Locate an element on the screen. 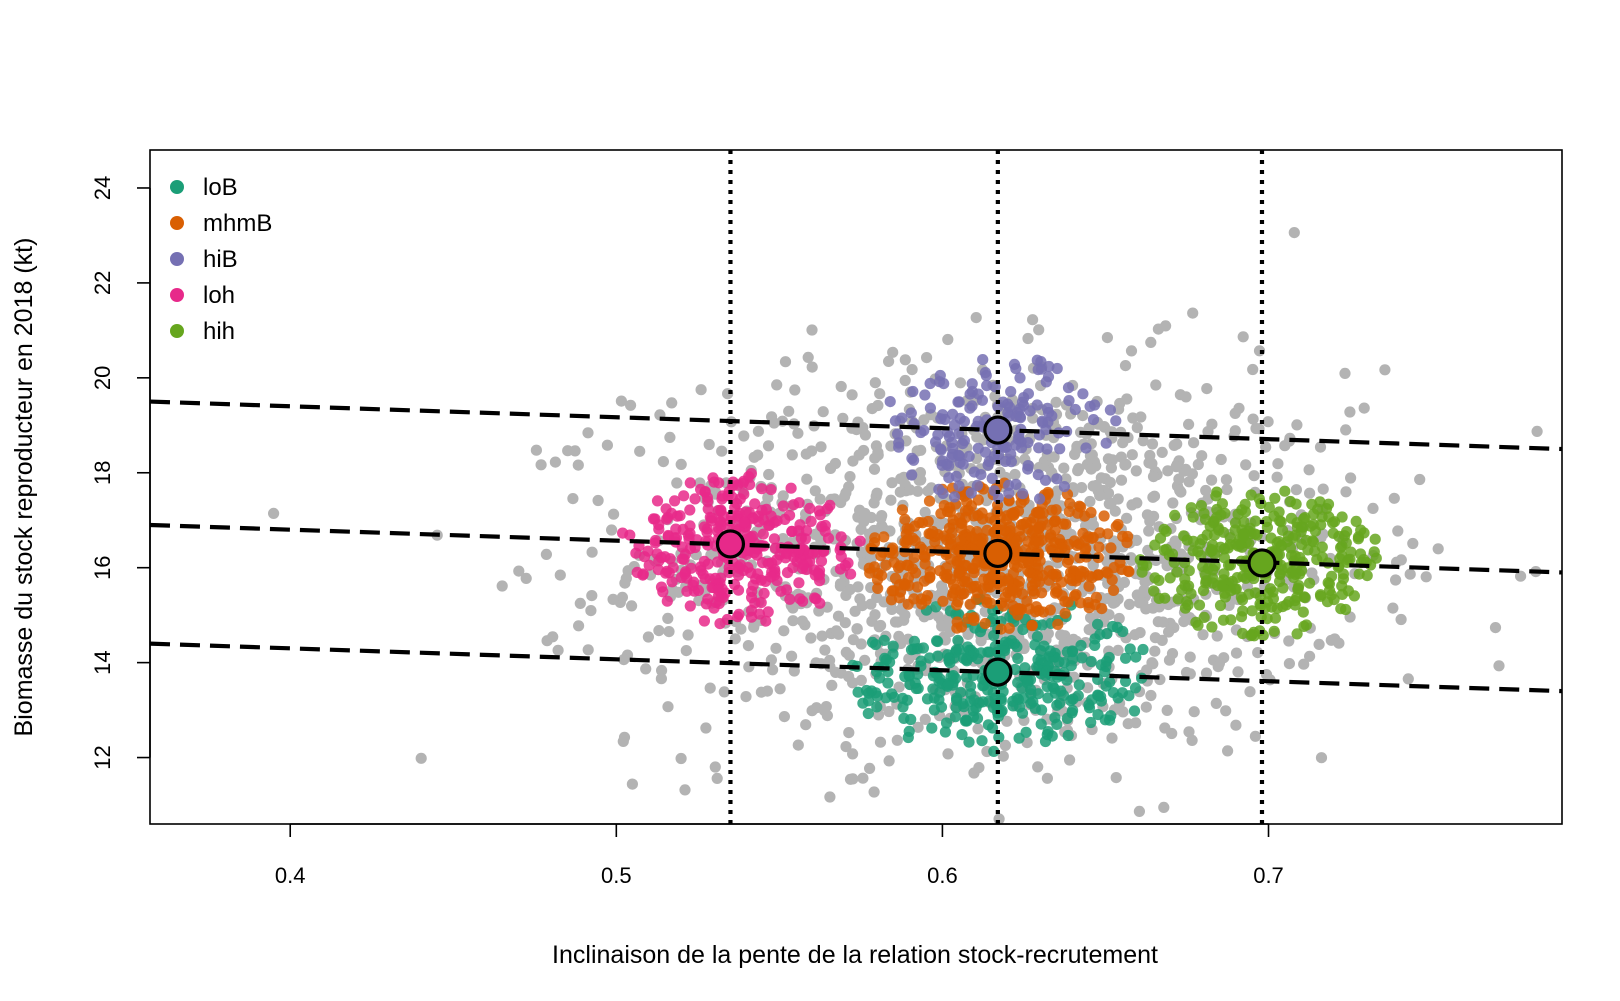 Image resolution: width=1620 pixels, height=1001 pixels. legend-item-mhmB: mhmB is located at coordinates (221, 223).